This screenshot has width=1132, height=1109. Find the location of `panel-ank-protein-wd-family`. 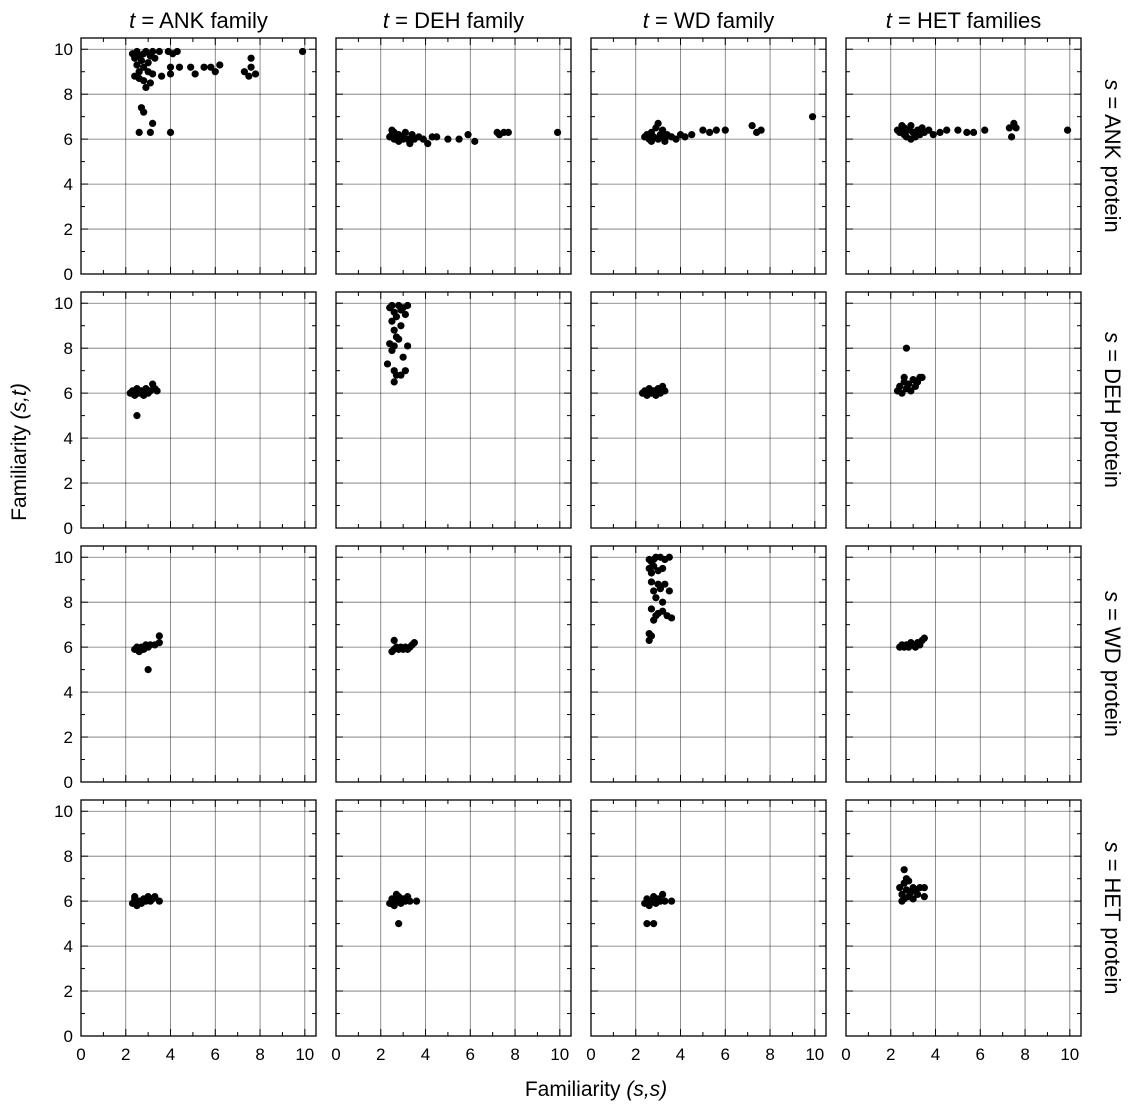

panel-ank-protein-wd-family is located at coordinates (708, 156).